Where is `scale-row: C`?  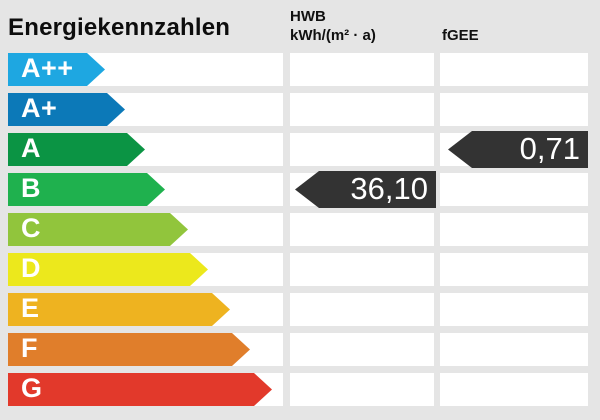 scale-row: C is located at coordinates (298, 229).